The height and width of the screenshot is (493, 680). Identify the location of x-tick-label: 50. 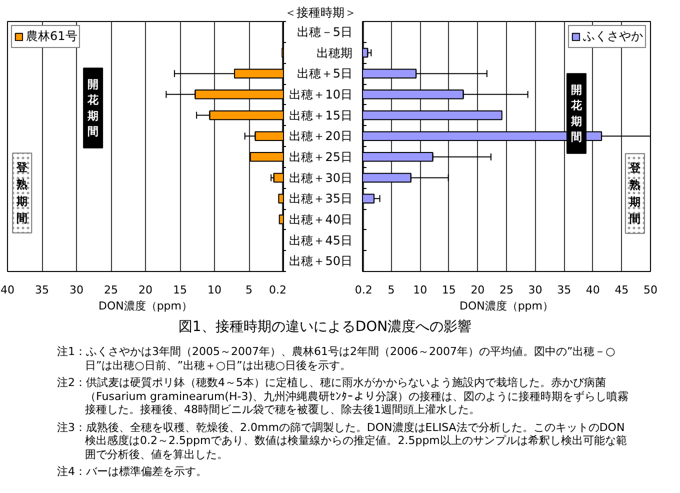
(651, 290).